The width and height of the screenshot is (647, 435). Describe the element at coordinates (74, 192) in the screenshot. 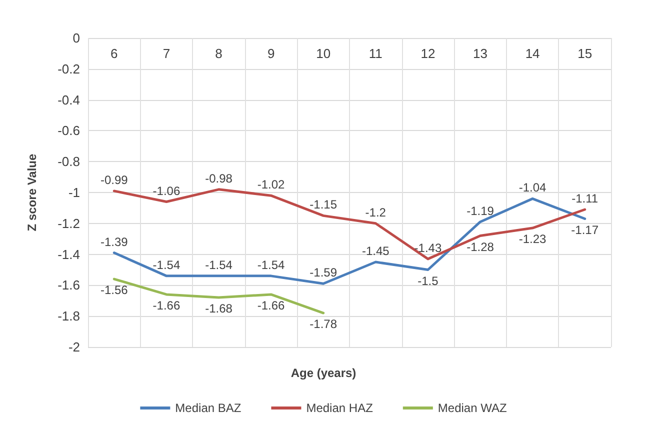

I see `y-tick-label: -1` at that location.